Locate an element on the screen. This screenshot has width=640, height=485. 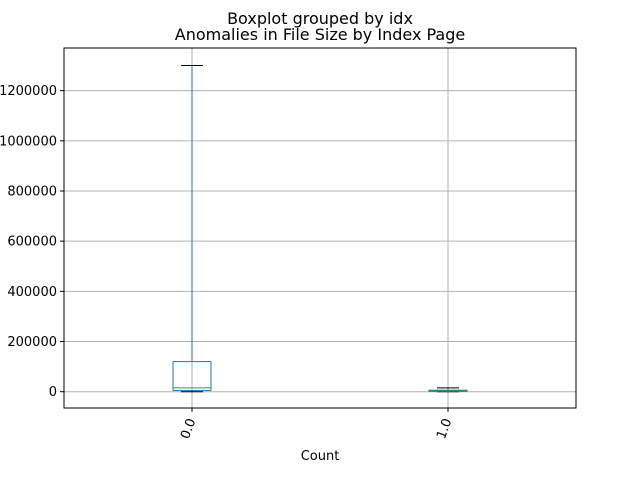
x-tick-label: 0.0 is located at coordinates (188, 429).